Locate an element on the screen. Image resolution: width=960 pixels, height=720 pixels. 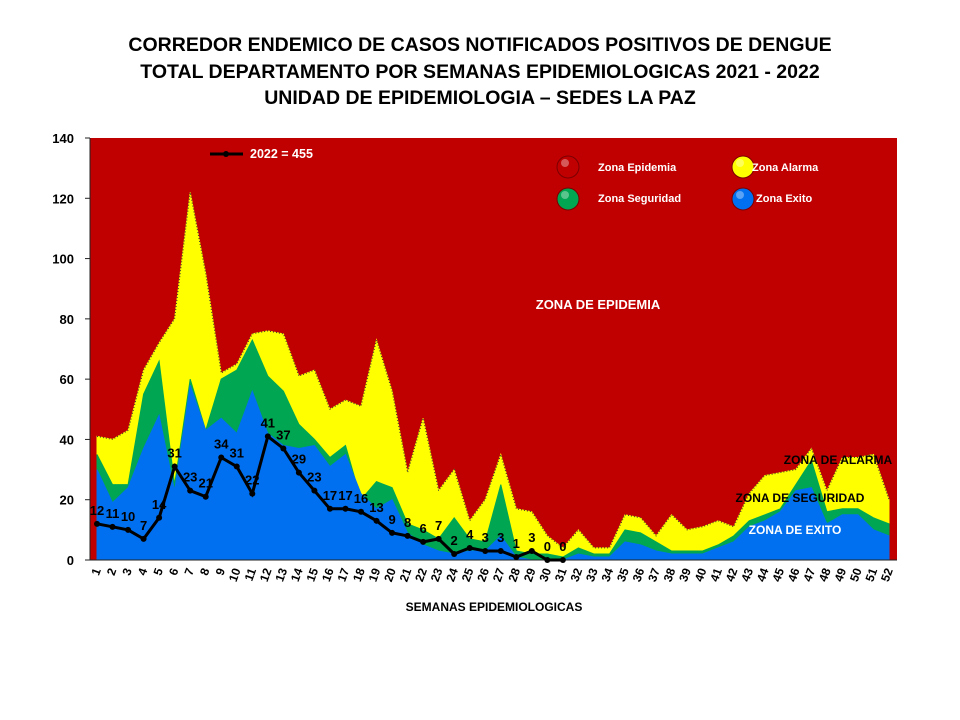
x-tick-label: 9 is located at coordinates (221, 571).